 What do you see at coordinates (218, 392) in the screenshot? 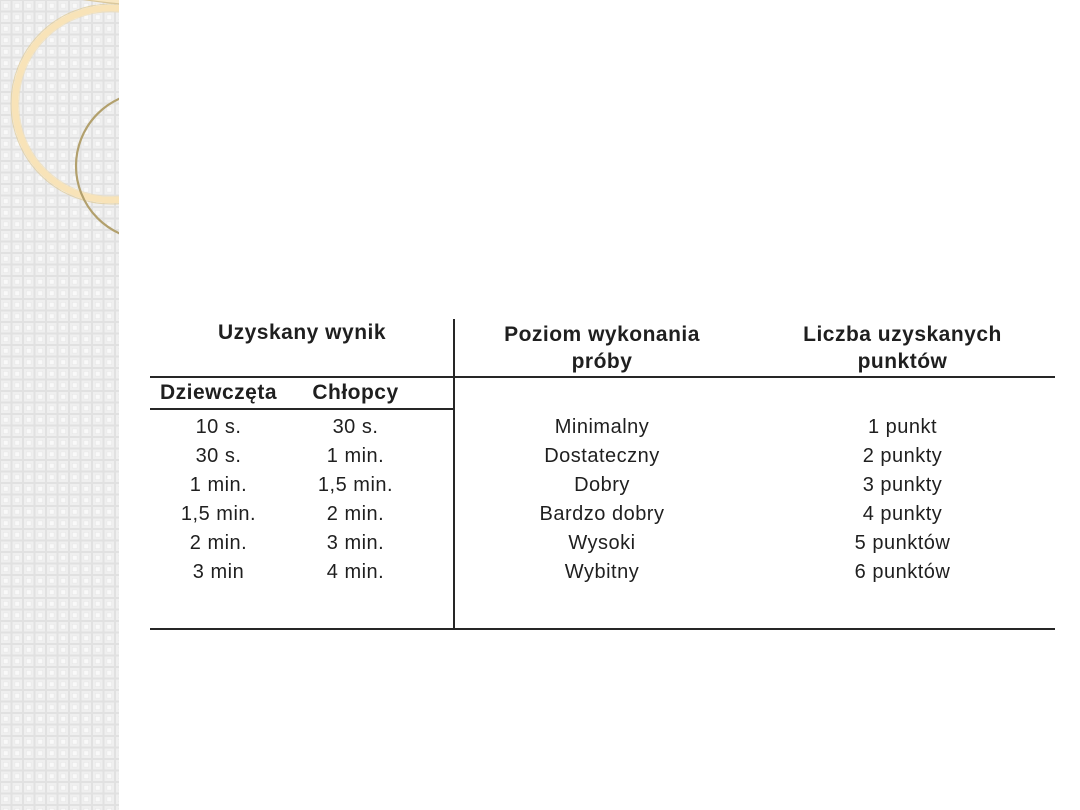
I see `subheader-dziewczeta: Dziewczęta` at bounding box center [218, 392].